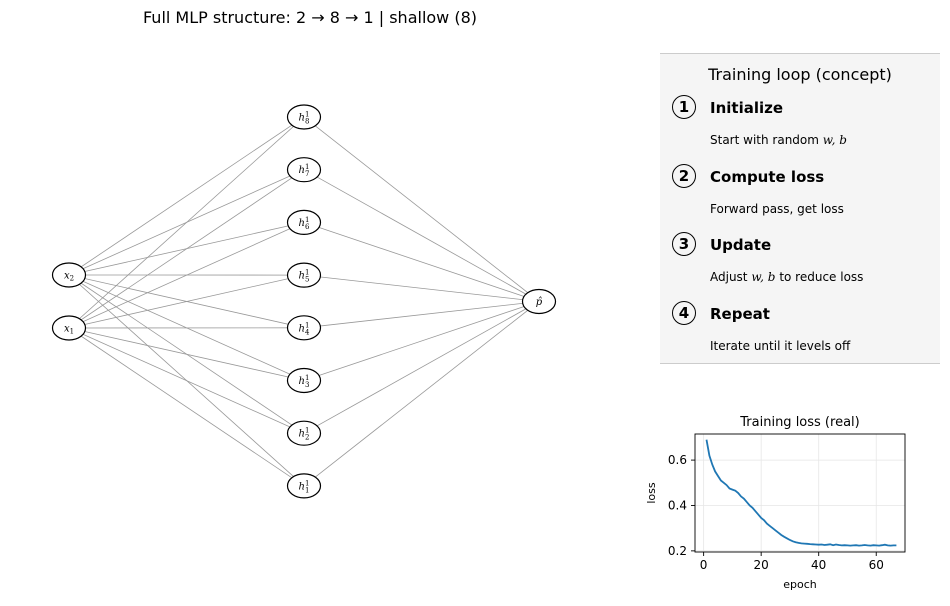 The image size is (950, 606). I want to click on edge-x1-h6, so click(186, 275).